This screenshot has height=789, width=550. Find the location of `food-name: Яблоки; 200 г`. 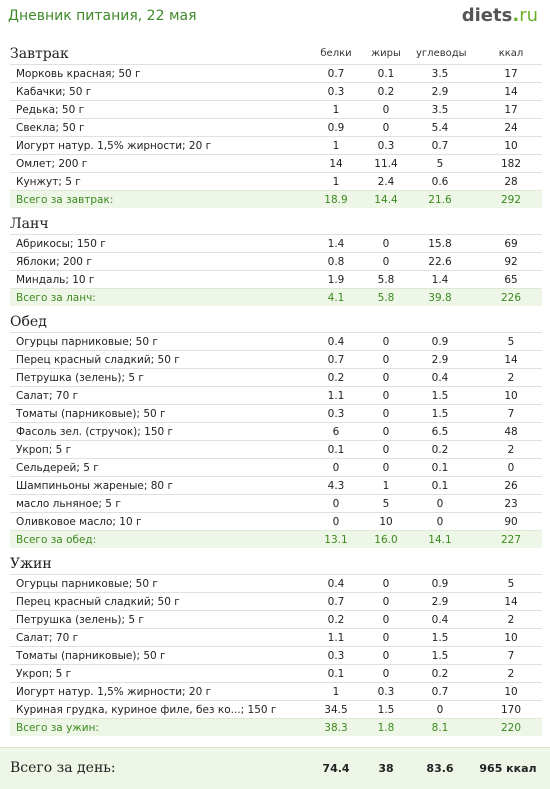

food-name: Яблоки; 200 г is located at coordinates (54, 262).